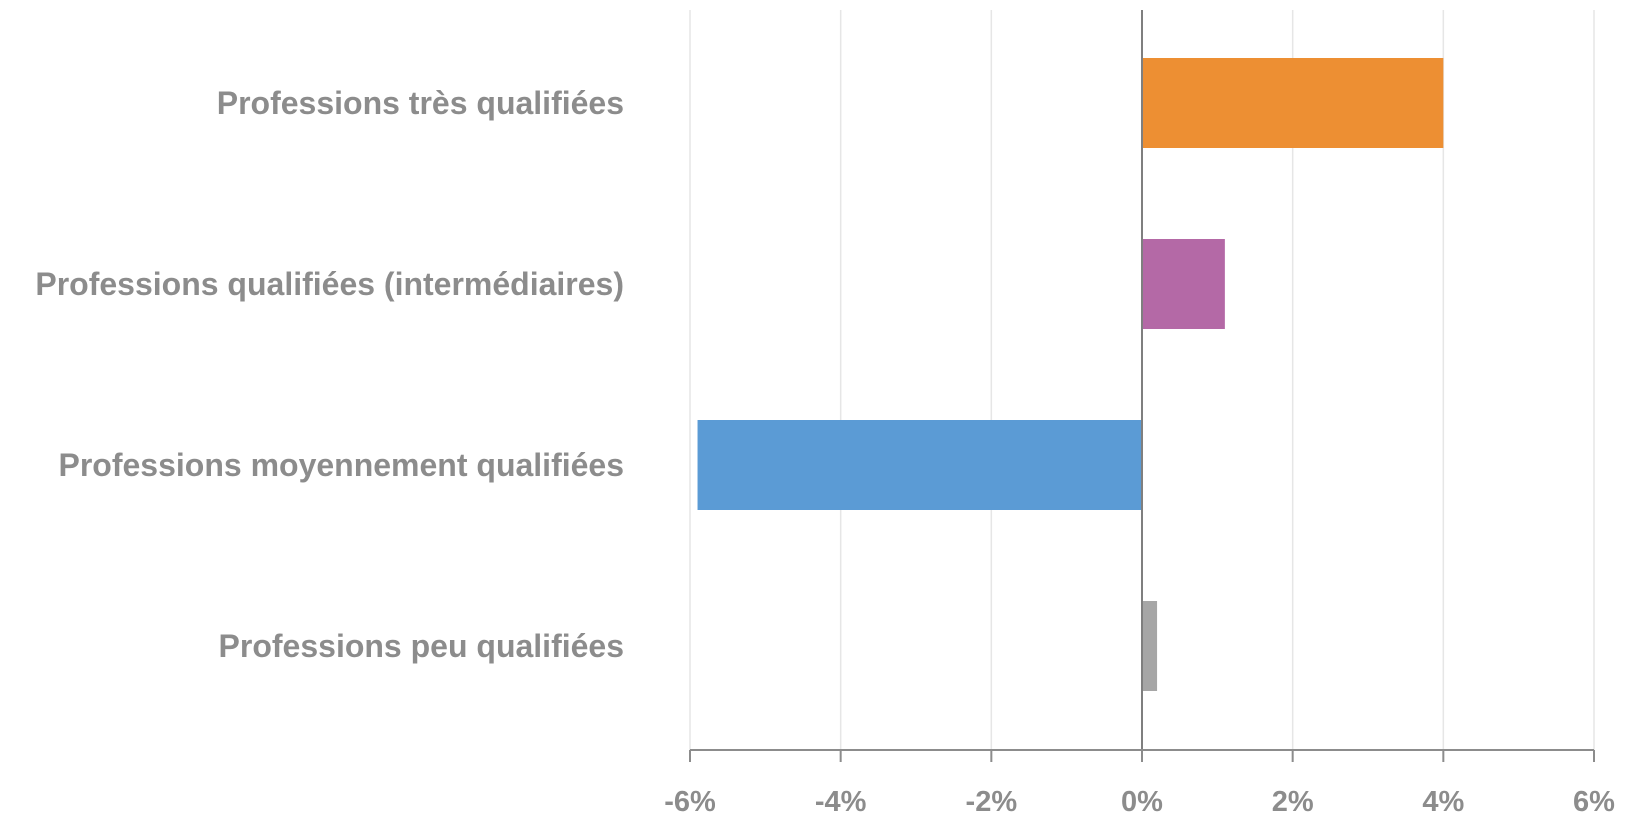 This screenshot has width=1635, height=830. What do you see at coordinates (992, 802) in the screenshot?
I see `x-tick-label: -2%` at bounding box center [992, 802].